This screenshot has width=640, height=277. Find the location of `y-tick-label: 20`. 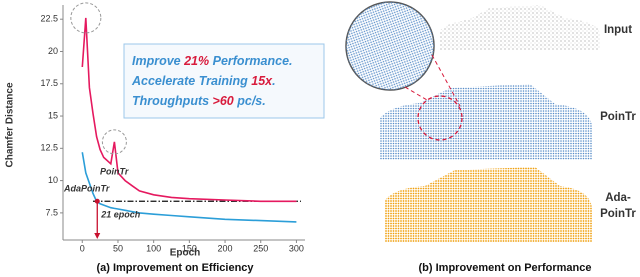

y-tick-label: 20 is located at coordinates (53, 51).